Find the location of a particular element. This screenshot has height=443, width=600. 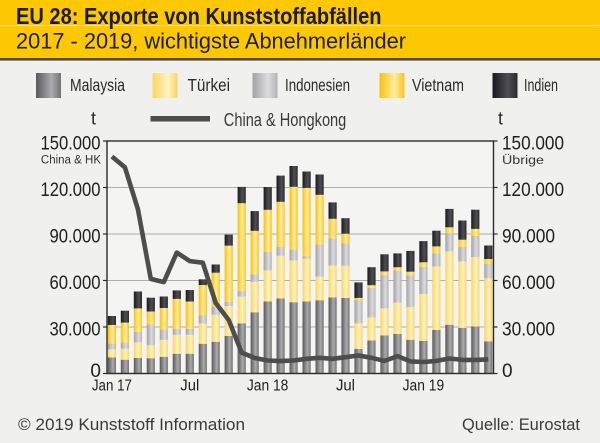

svg-text: © 2019 Kunststoff Information is located at coordinates (131, 424).